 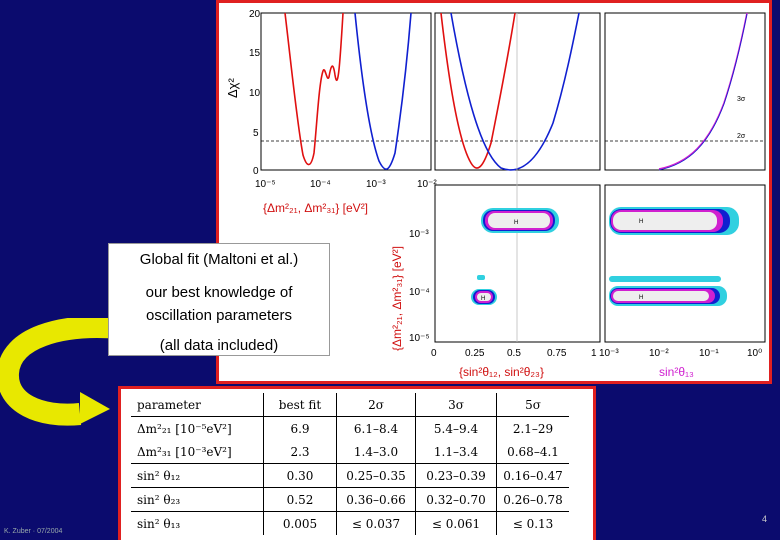 I want to click on table-cell: ≤ 0.037, so click(x=376, y=523).